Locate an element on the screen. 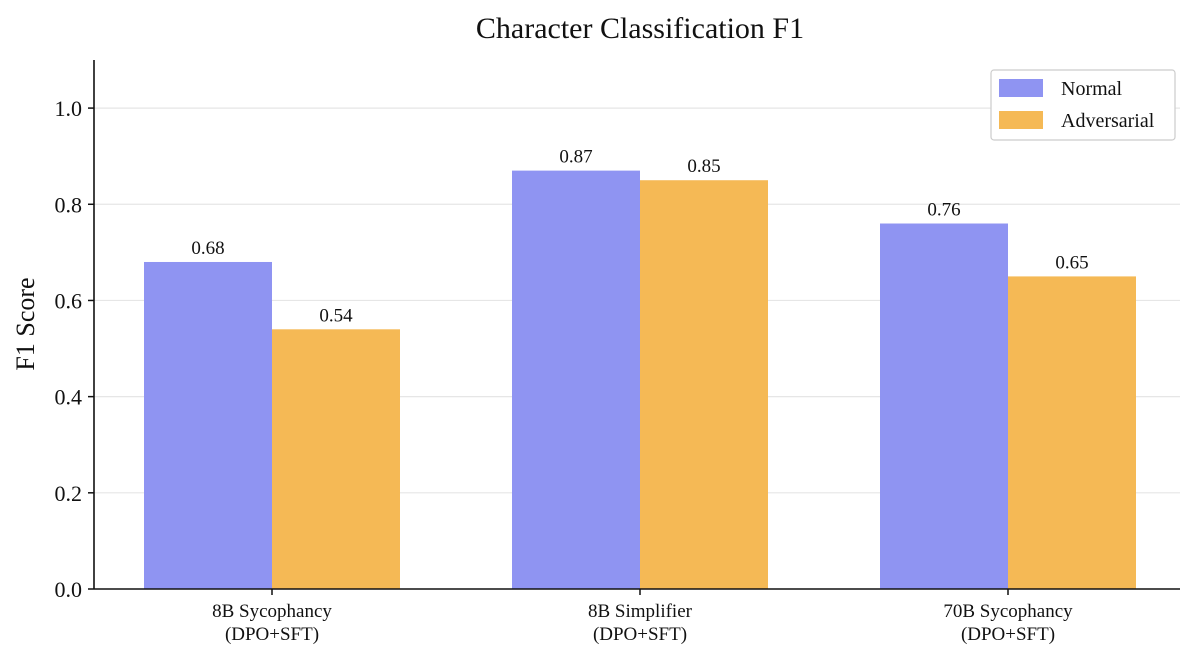 The height and width of the screenshot is (665, 1200). y-axis-label: F1 Score is located at coordinates (25, 323).